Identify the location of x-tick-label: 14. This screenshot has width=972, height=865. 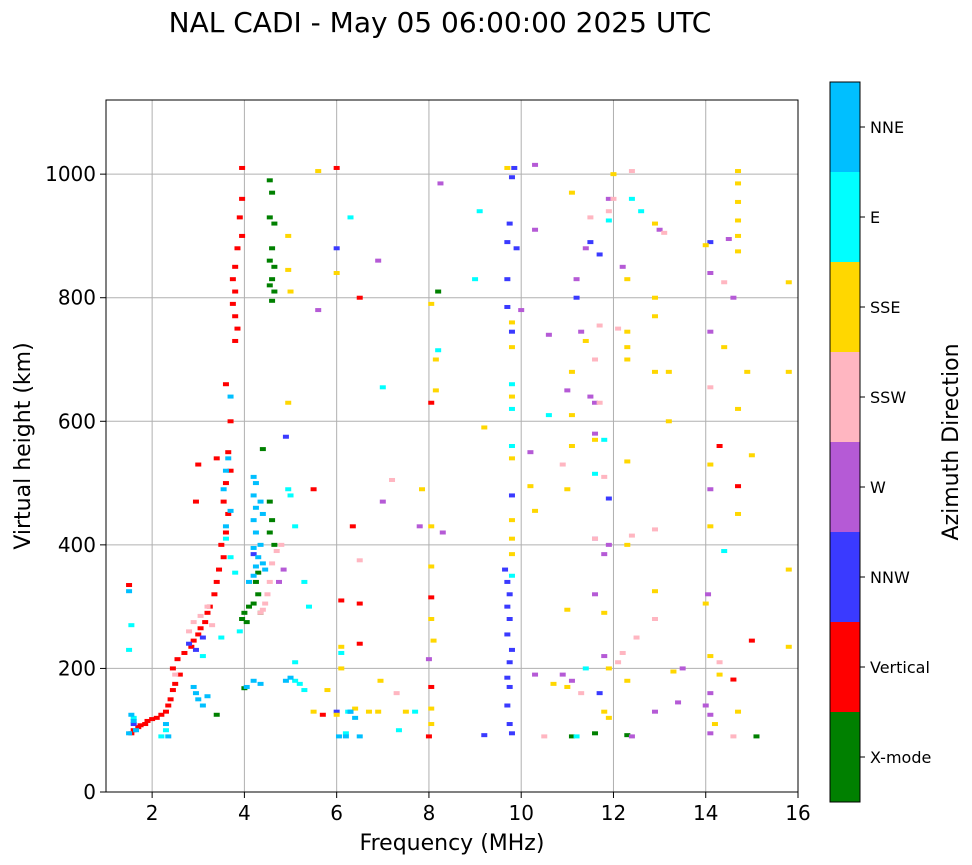
(705, 813).